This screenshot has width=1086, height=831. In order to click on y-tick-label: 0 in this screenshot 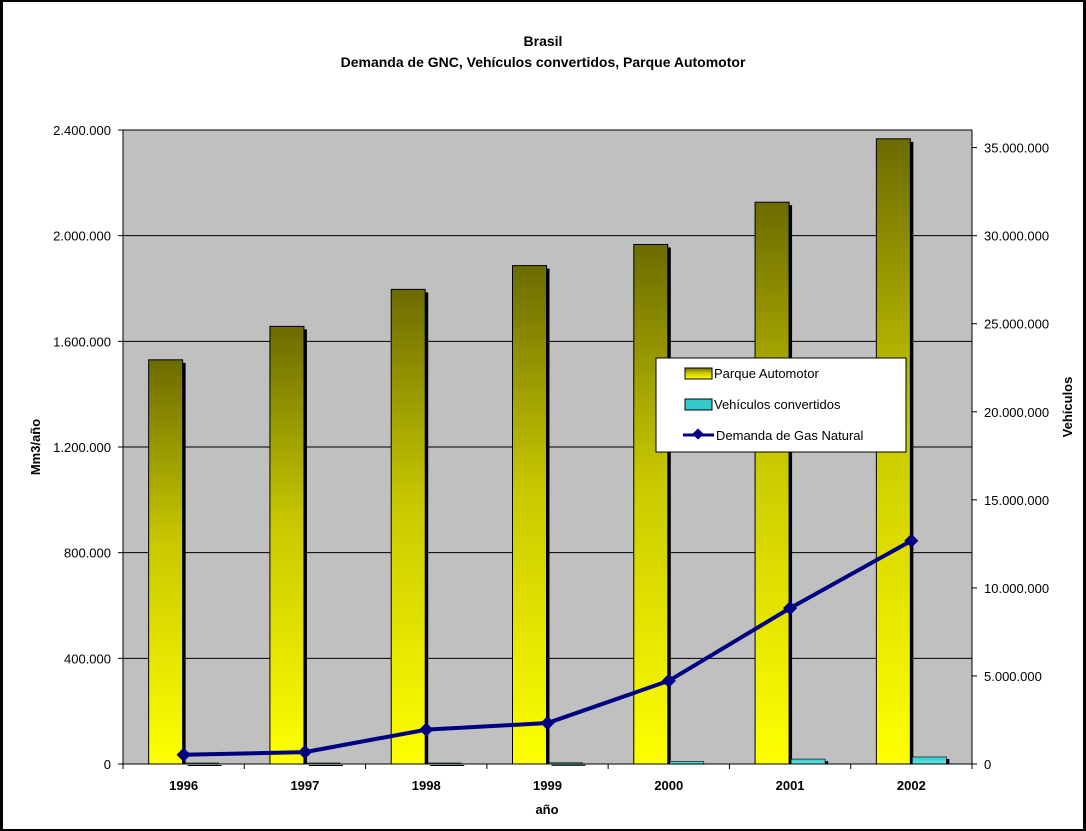, I will do `click(107, 764)`.